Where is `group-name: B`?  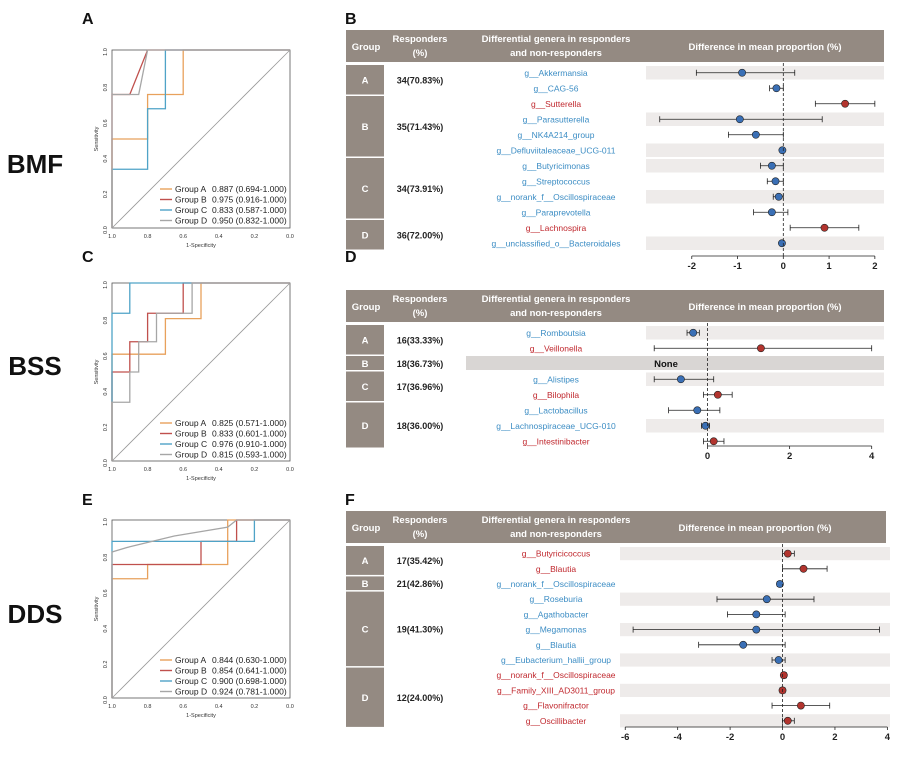 group-name: B is located at coordinates (365, 364).